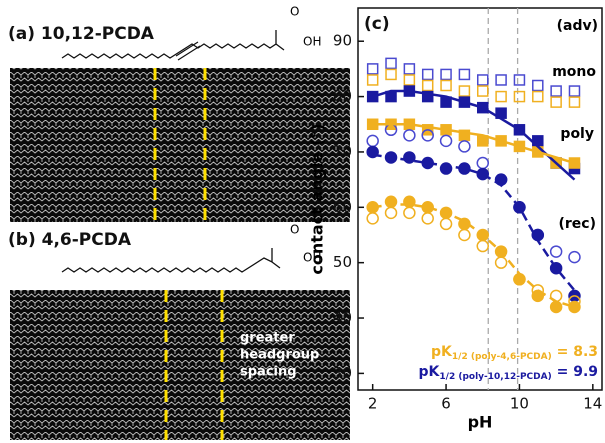 Image resolution: width=605 pixels, height=443 pixels. Describe the element at coordinates (574, 72) in the screenshot. I see `series-label: mono` at that location.